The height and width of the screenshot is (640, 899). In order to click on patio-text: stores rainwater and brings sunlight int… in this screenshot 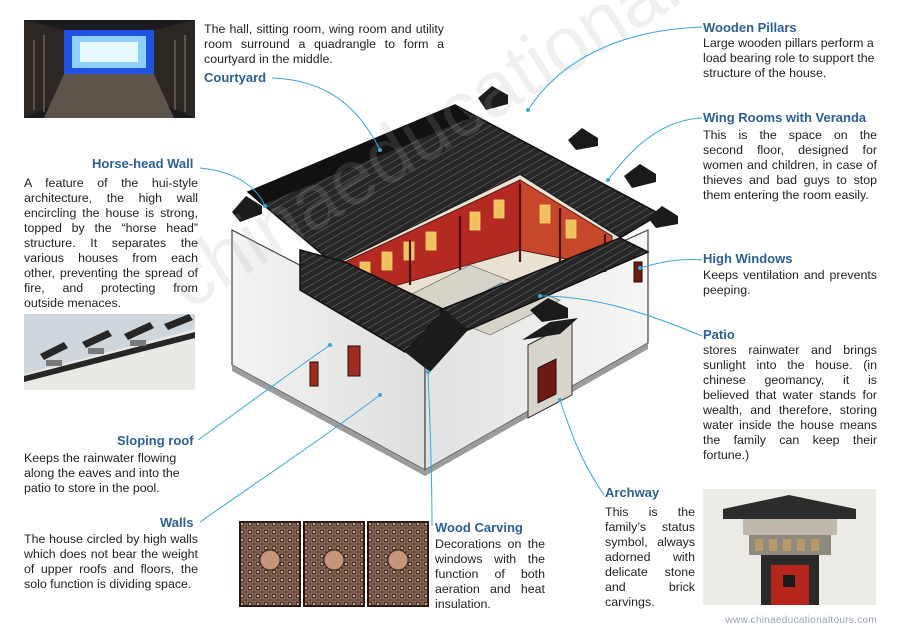, I will do `click(790, 402)`.